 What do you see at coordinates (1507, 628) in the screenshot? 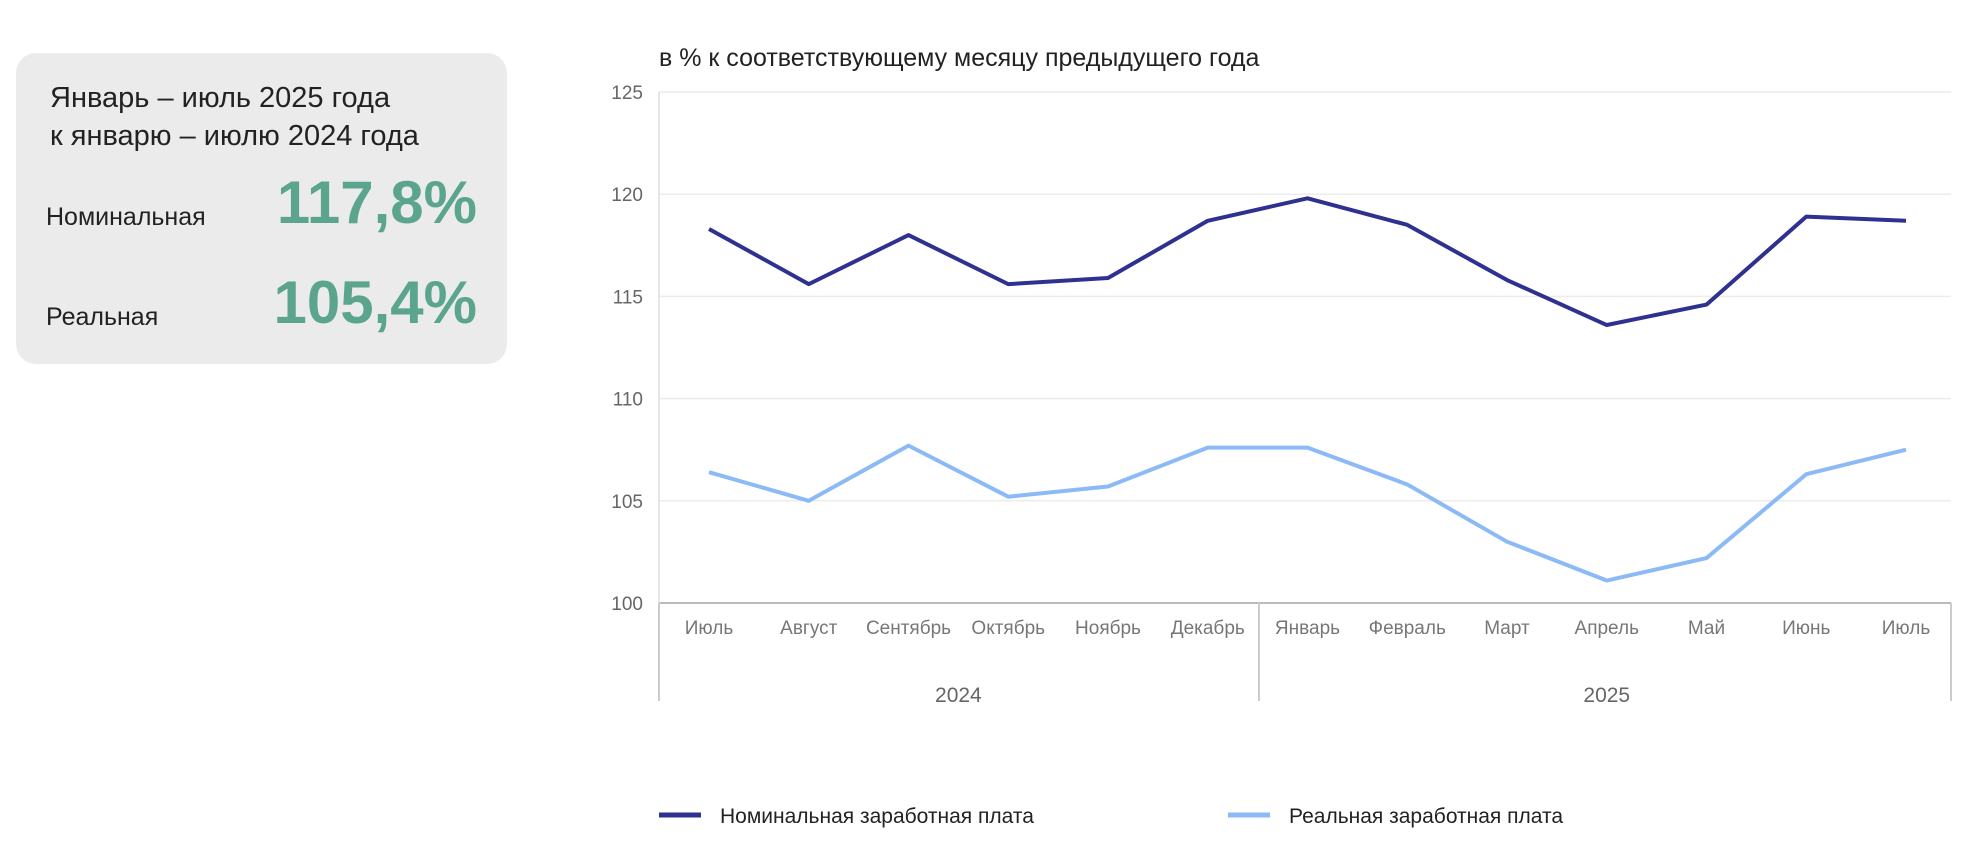
I see `x-tick-label: Март` at bounding box center [1507, 628].